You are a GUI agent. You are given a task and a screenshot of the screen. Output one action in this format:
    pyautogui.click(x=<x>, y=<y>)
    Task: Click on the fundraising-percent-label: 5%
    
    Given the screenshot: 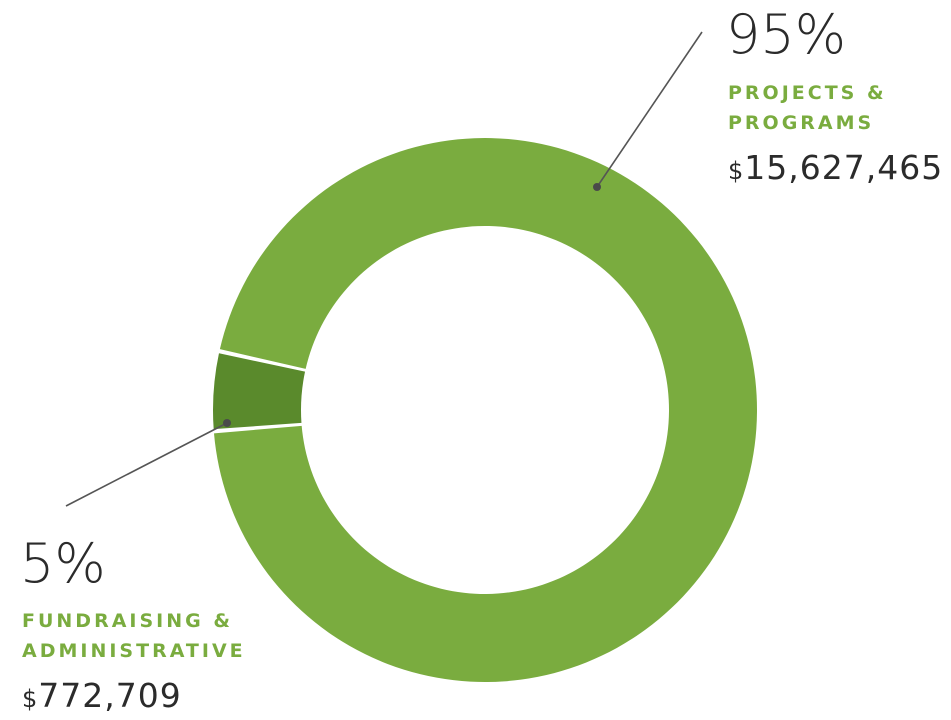 What is the action you would take?
    pyautogui.click(x=63, y=563)
    